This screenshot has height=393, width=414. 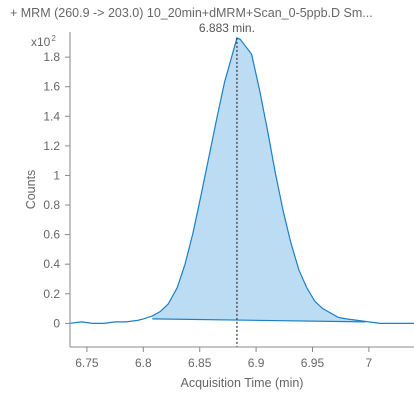 What do you see at coordinates (51, 116) in the screenshot?
I see `y-tick-label: 1.4` at bounding box center [51, 116].